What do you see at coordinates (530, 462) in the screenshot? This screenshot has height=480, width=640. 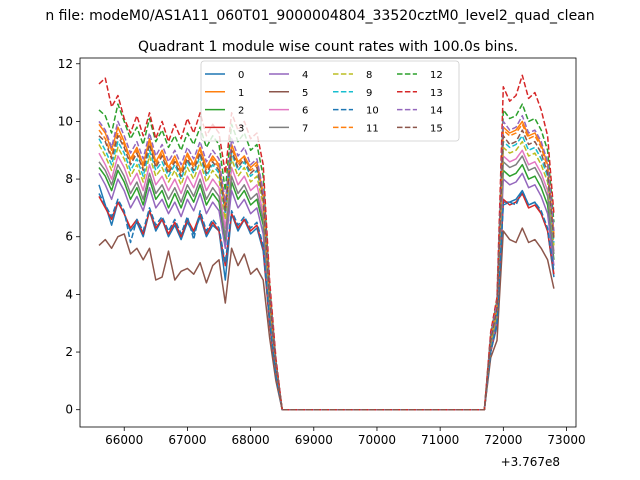 I see `x-axis-offset-label: +3.767e8` at bounding box center [530, 462].